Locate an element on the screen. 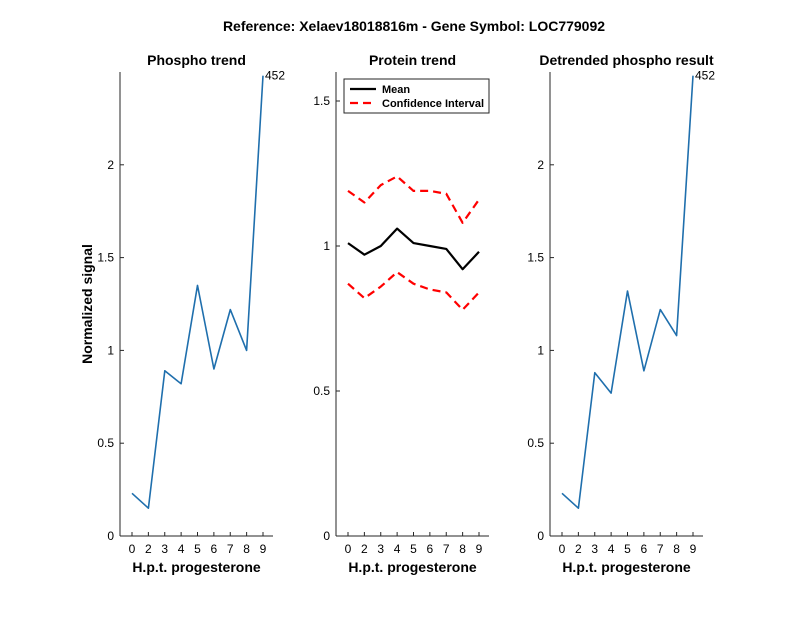 The height and width of the screenshot is (623, 800). subplot-title: Detrended phospho result is located at coordinates (626, 60).